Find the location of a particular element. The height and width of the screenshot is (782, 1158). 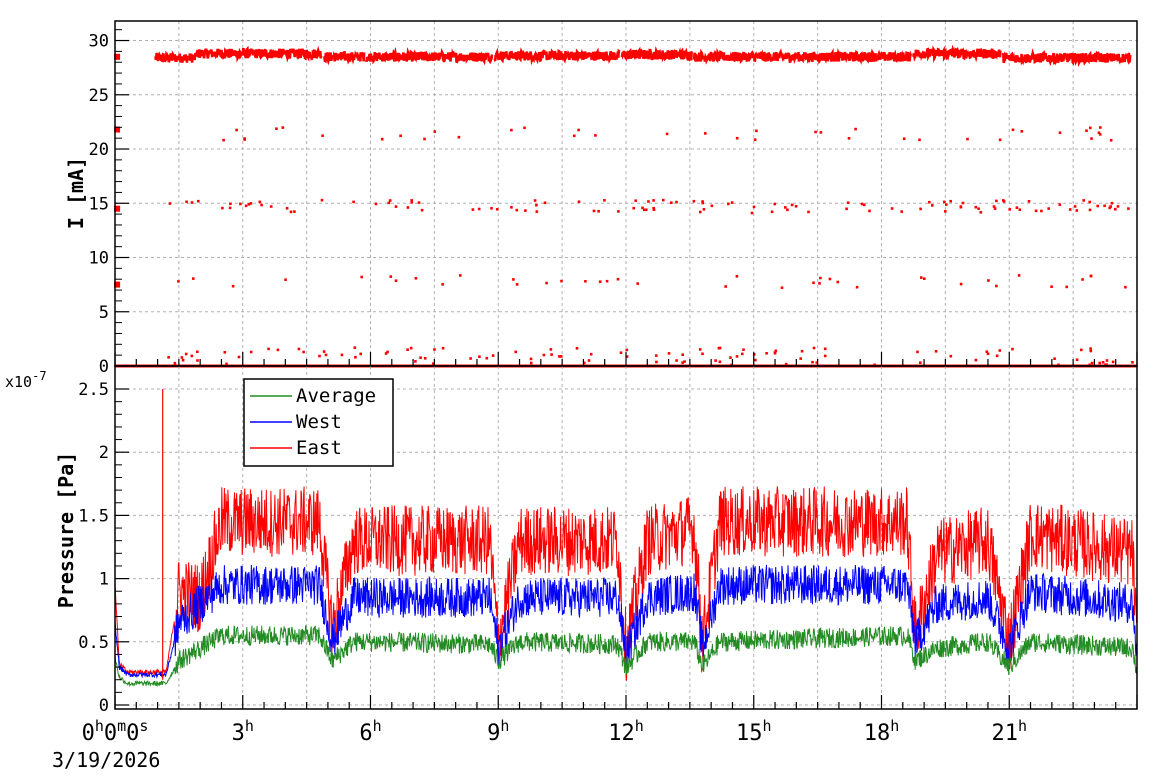

time-axis-tick-label: 18h is located at coordinates (882, 731).